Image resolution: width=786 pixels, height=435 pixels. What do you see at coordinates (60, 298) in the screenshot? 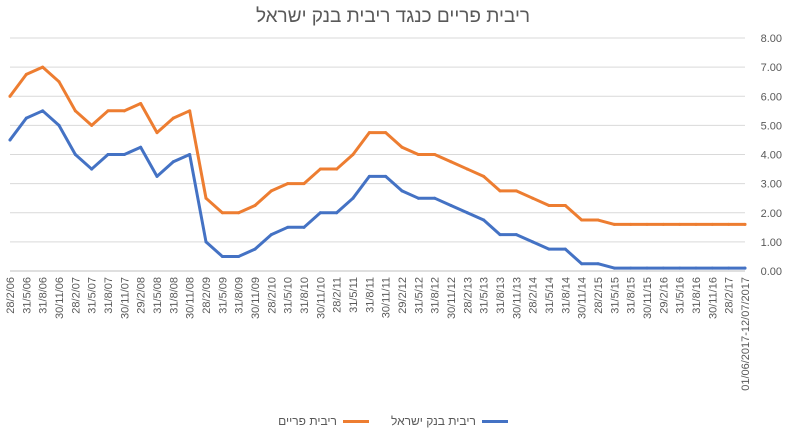
I see `x-tick-label: 30/11/06` at bounding box center [60, 298].